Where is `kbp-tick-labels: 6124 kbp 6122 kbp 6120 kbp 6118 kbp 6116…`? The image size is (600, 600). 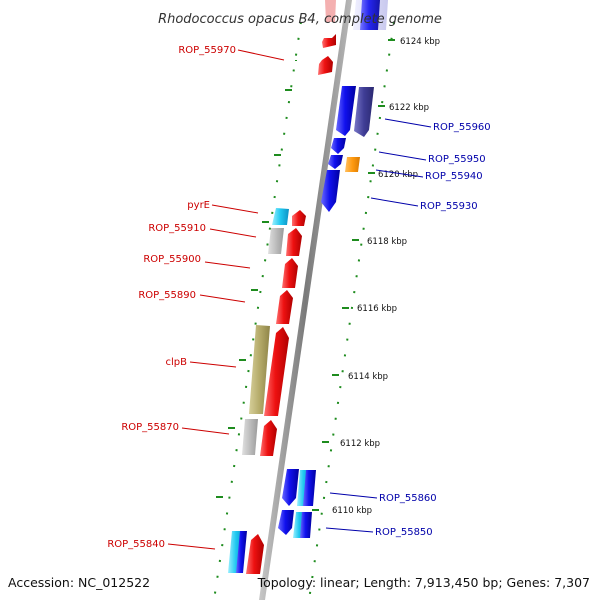
kbp-tick-labels: 6124 kbp 6122 kbp 6120 kbp 6118 kbp 6116… is located at coordinates (386, 276).